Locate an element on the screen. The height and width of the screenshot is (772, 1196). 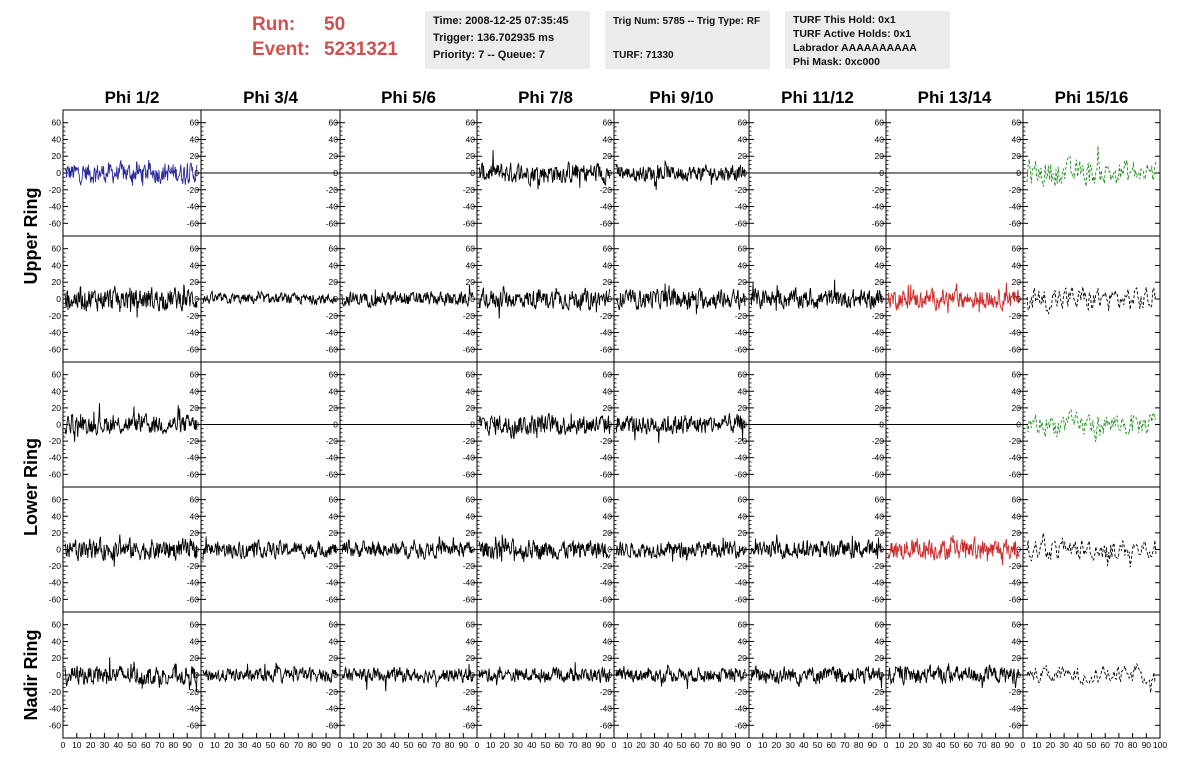
turf-line: TURF: 71330 is located at coordinates (643, 55).